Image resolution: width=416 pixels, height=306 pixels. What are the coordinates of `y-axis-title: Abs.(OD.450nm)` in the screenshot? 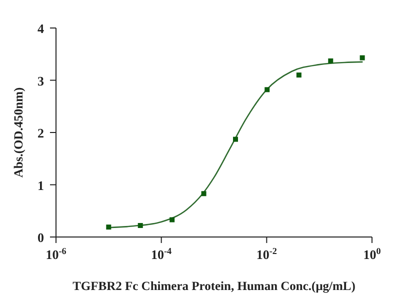 It's located at (18, 132).